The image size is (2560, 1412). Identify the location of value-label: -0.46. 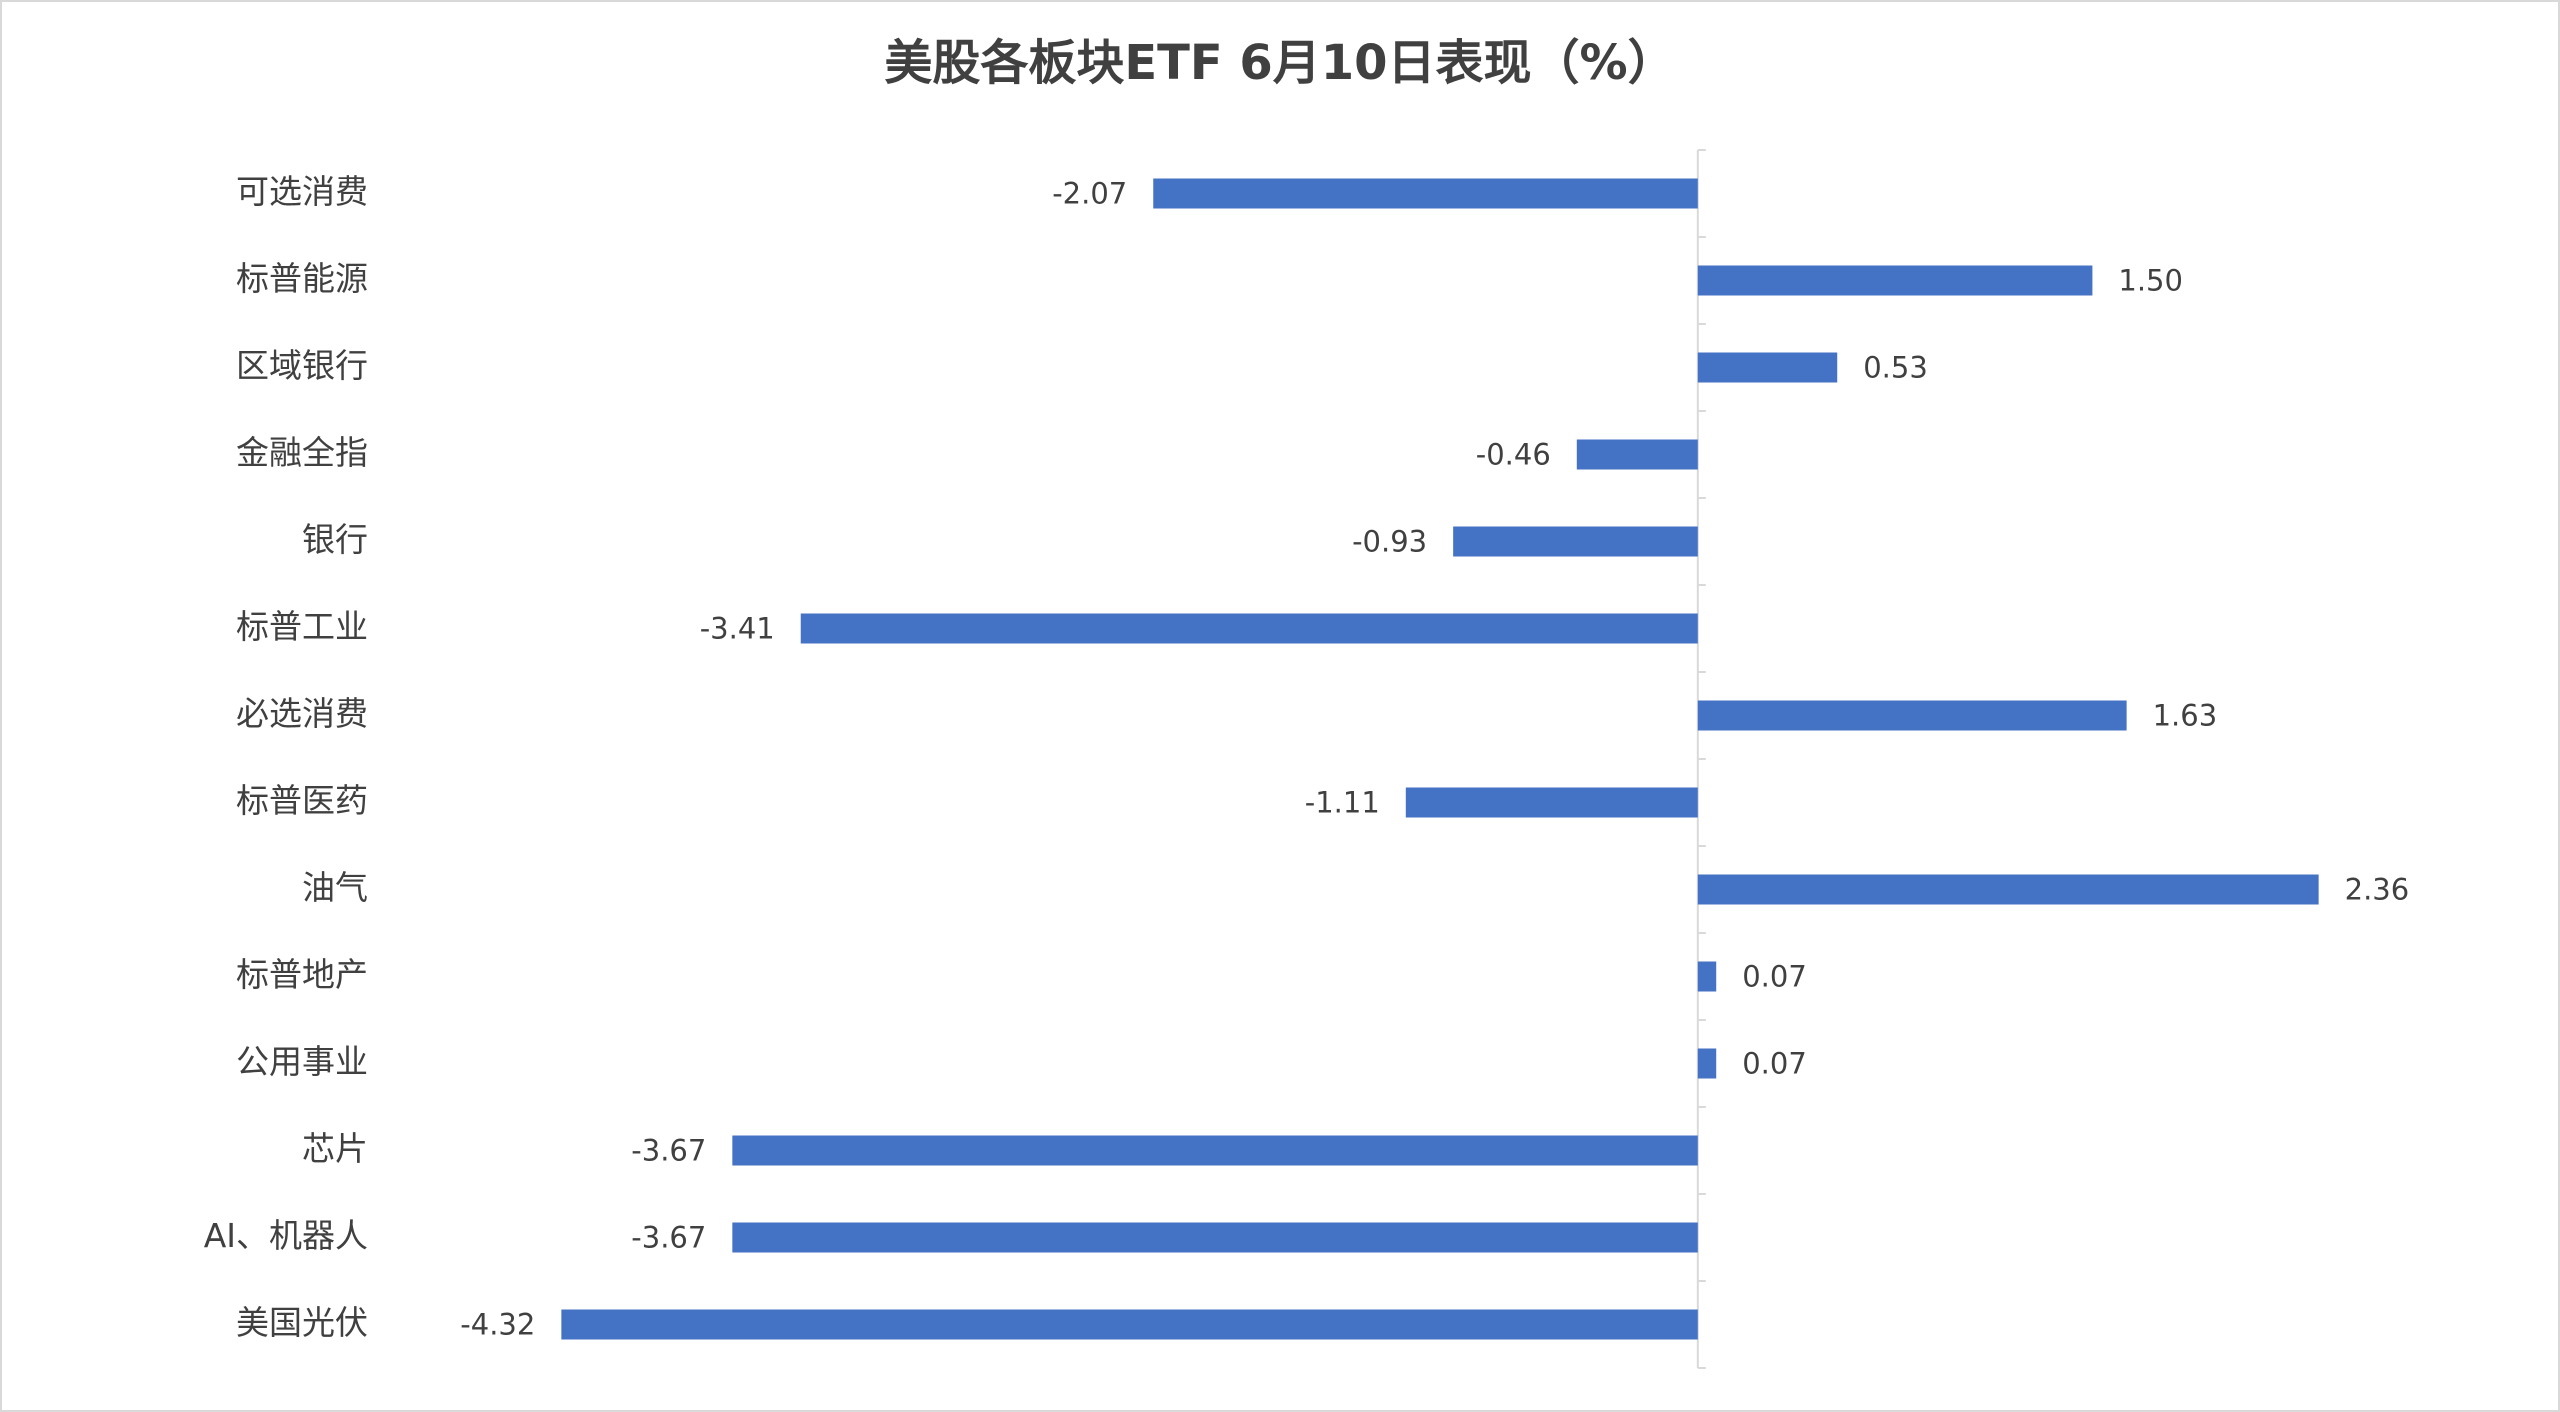
(1513, 455).